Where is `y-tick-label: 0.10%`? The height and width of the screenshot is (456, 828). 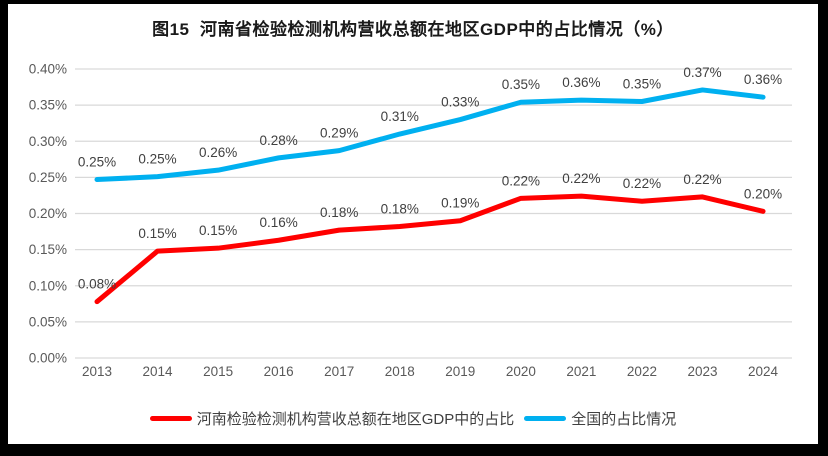 y-tick-label: 0.10% is located at coordinates (48, 285).